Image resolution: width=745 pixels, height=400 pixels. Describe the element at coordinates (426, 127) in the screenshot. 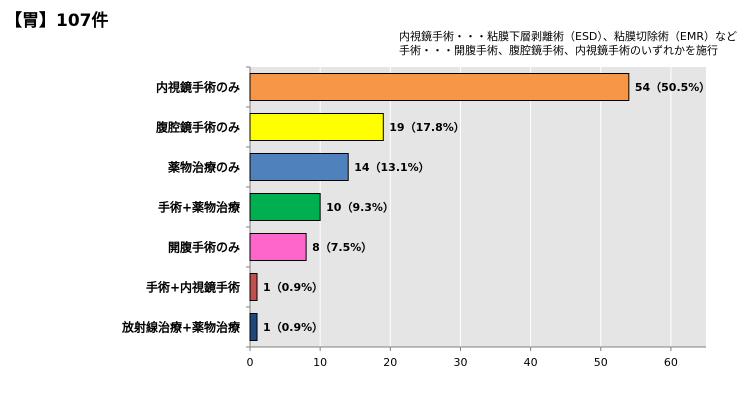

I see `data-label: 19（17.8%）` at that location.